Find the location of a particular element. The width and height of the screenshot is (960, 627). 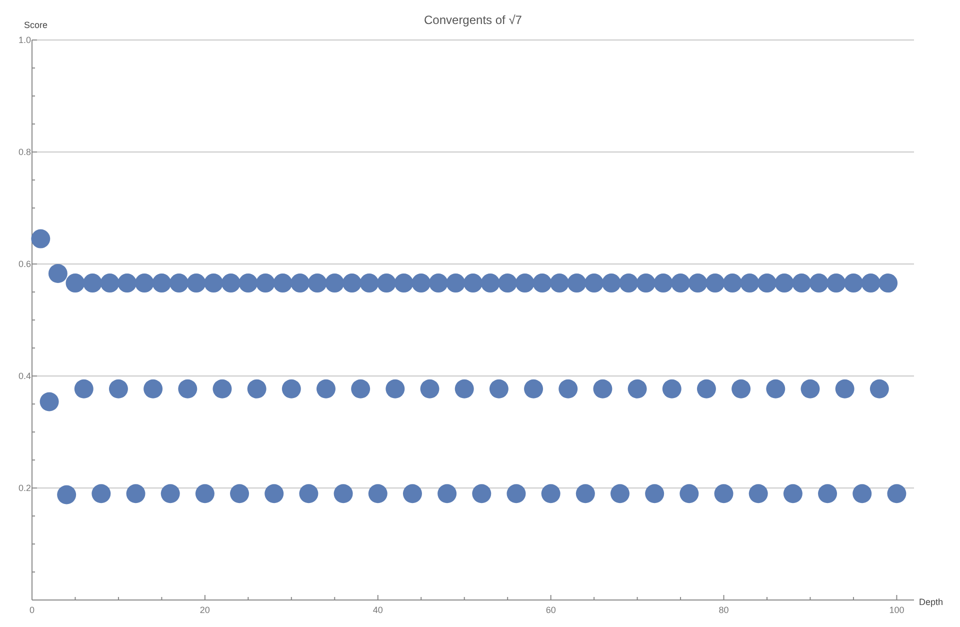

x-tick-label: 20 is located at coordinates (205, 610).